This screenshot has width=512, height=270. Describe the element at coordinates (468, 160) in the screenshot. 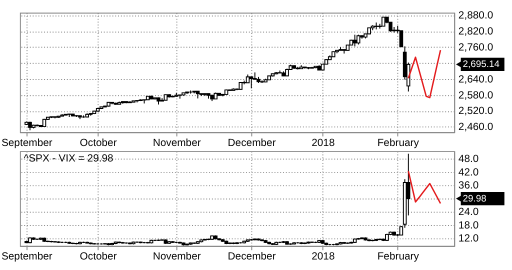

I see `y-tick-label: 48.0` at that location.